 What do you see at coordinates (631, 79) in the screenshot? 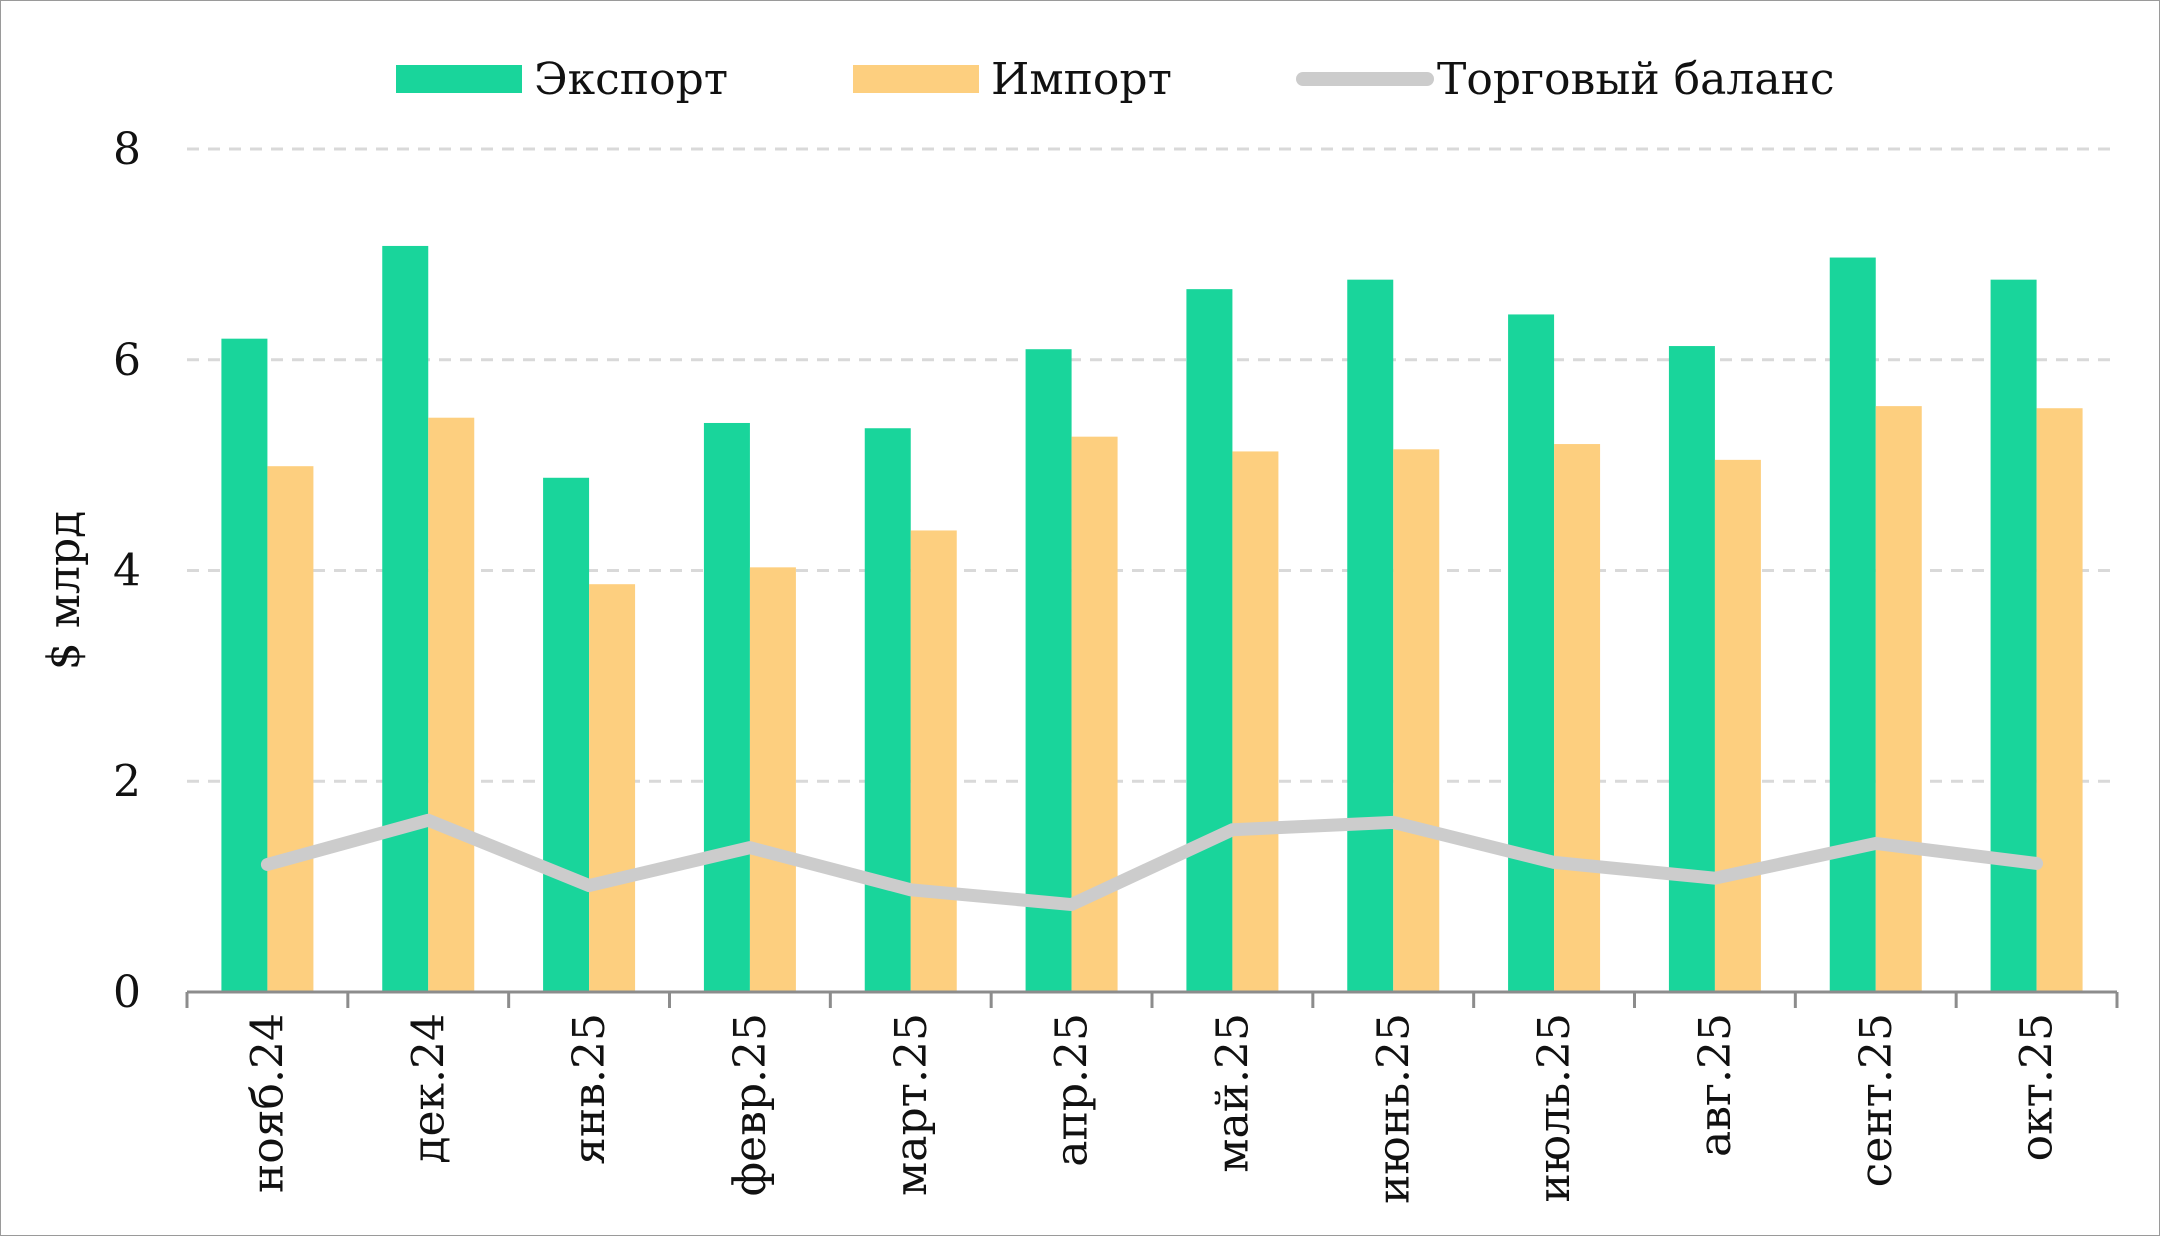
I see `legend-label: Экспорт` at bounding box center [631, 79].